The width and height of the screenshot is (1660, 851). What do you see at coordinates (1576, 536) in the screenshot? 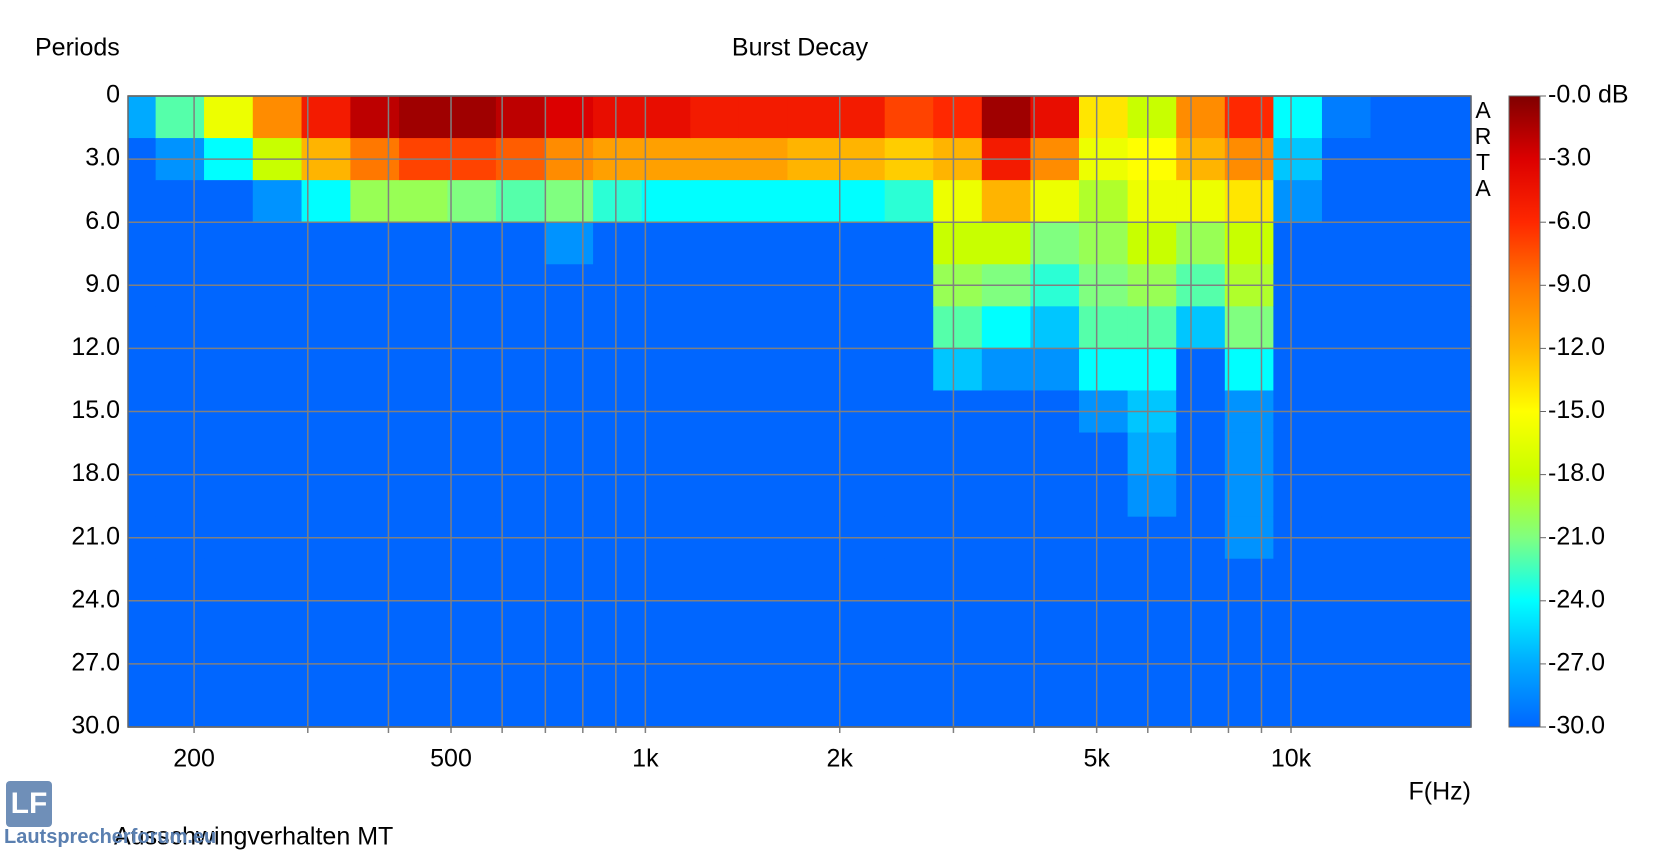
I see `colorbar-tick-label: -21.0` at bounding box center [1576, 536].